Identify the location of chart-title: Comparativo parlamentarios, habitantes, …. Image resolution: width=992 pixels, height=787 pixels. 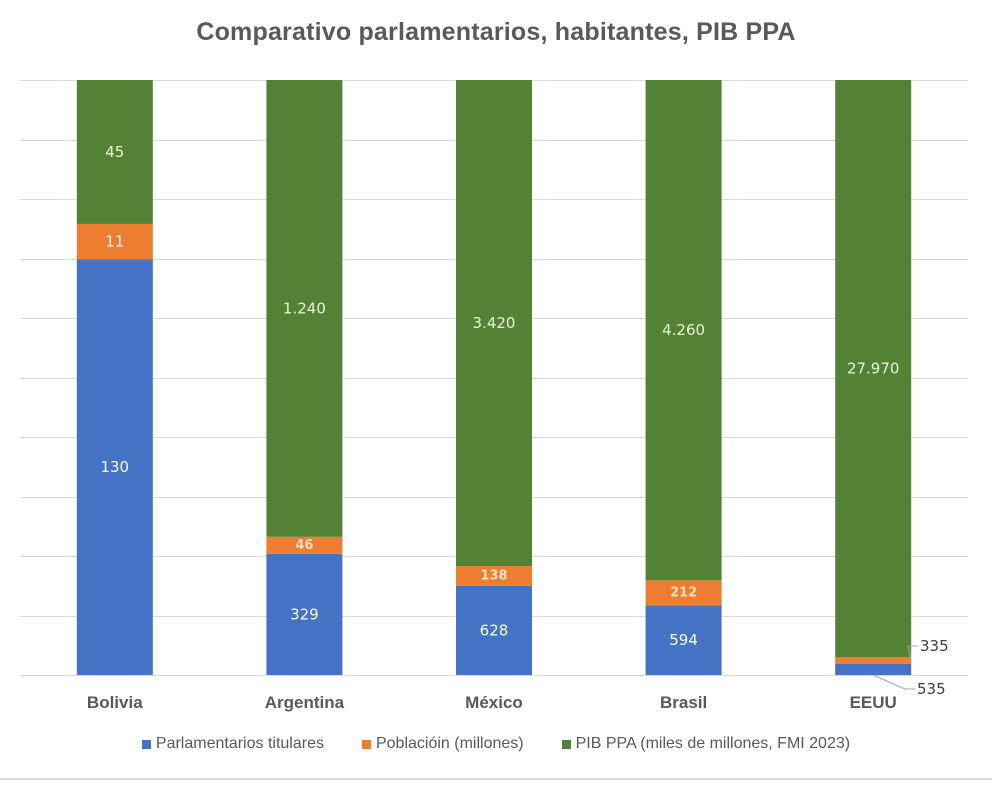
(496, 32).